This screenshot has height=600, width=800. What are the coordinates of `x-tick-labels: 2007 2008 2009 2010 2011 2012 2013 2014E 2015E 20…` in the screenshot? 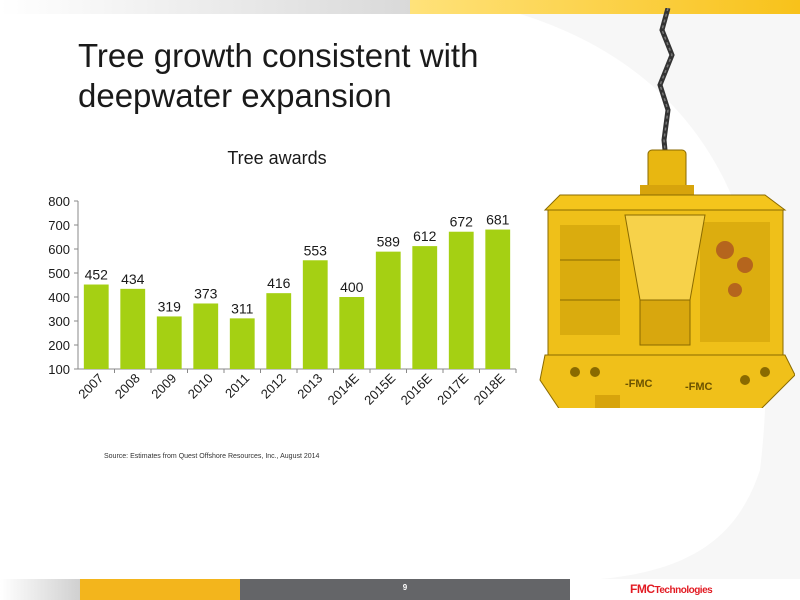 It's located at (291, 388).